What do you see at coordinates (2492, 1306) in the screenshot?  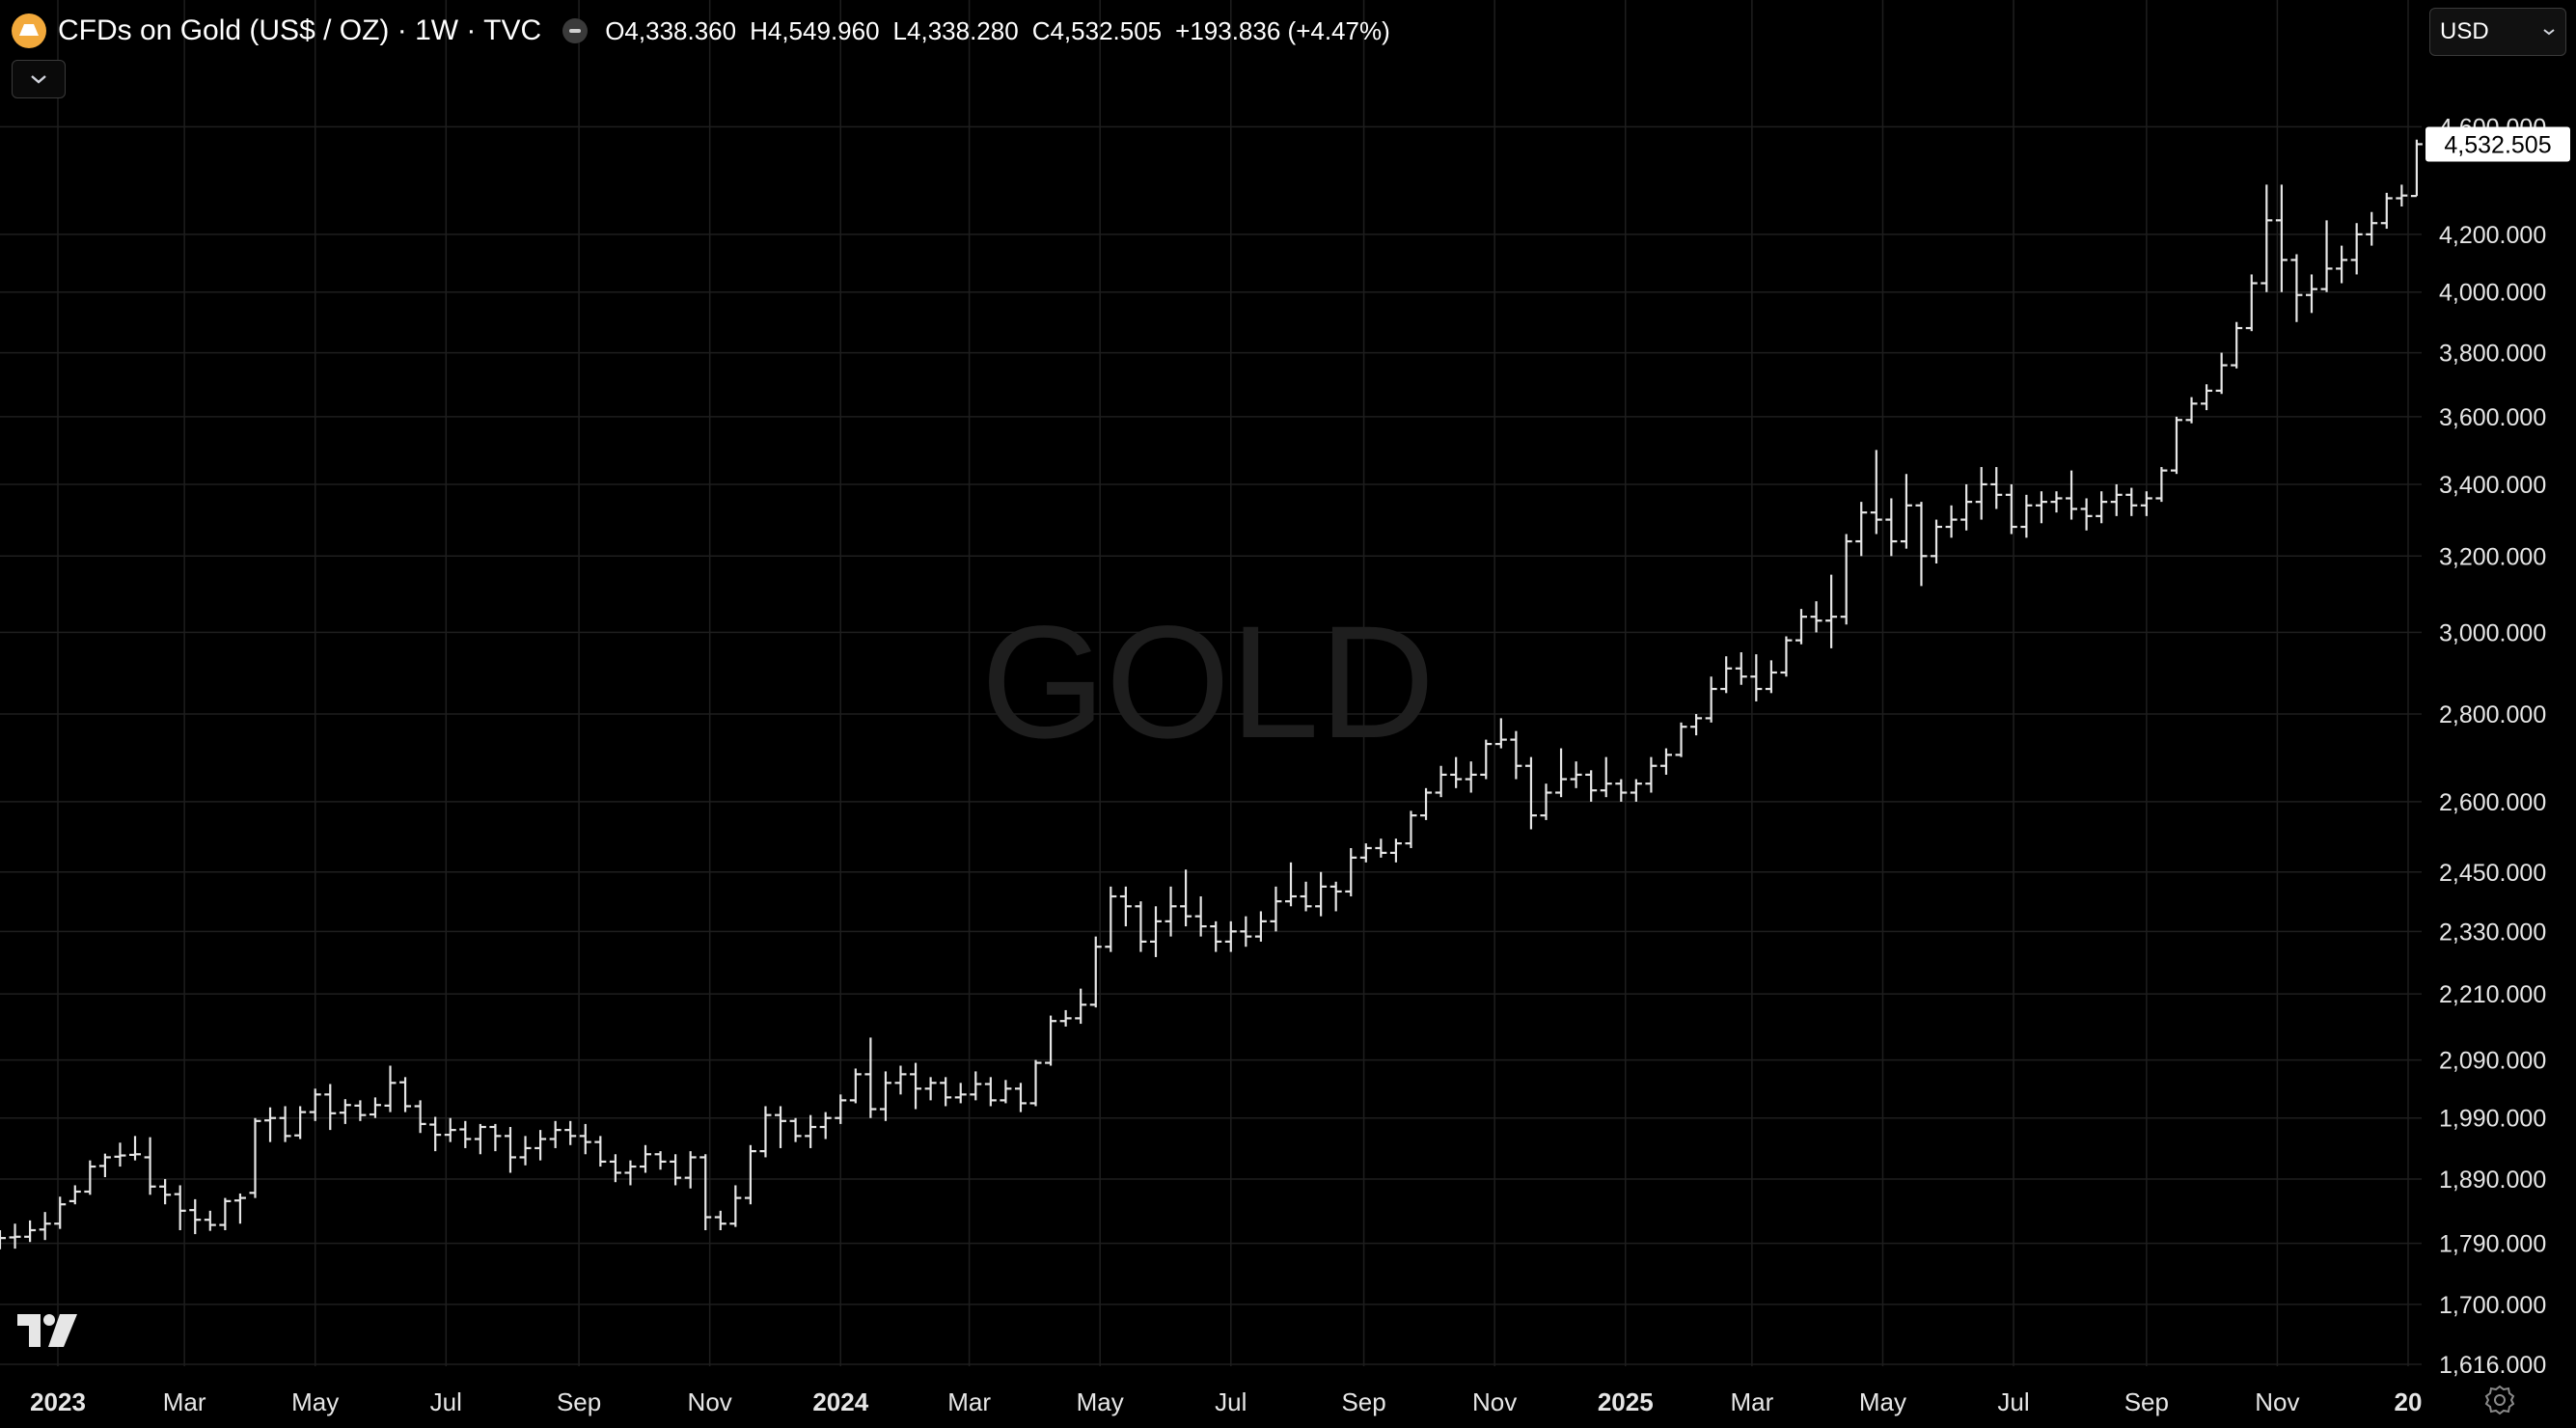 I see `price-tick-label: 1,700.000` at bounding box center [2492, 1306].